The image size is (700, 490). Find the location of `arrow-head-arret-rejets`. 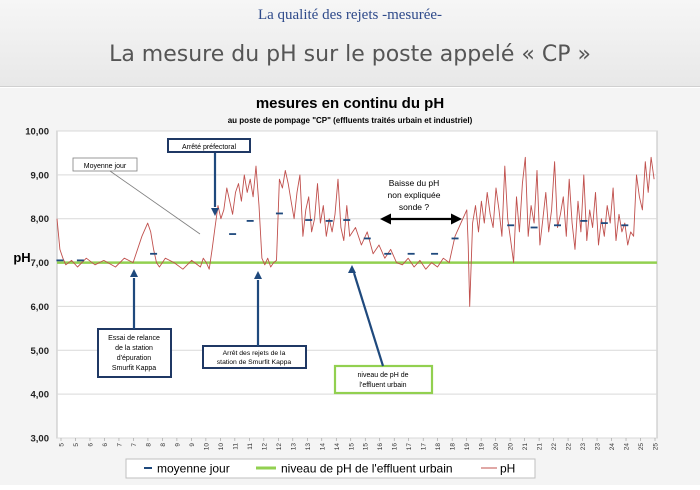

arrow-head-arret-rejets is located at coordinates (258, 275).